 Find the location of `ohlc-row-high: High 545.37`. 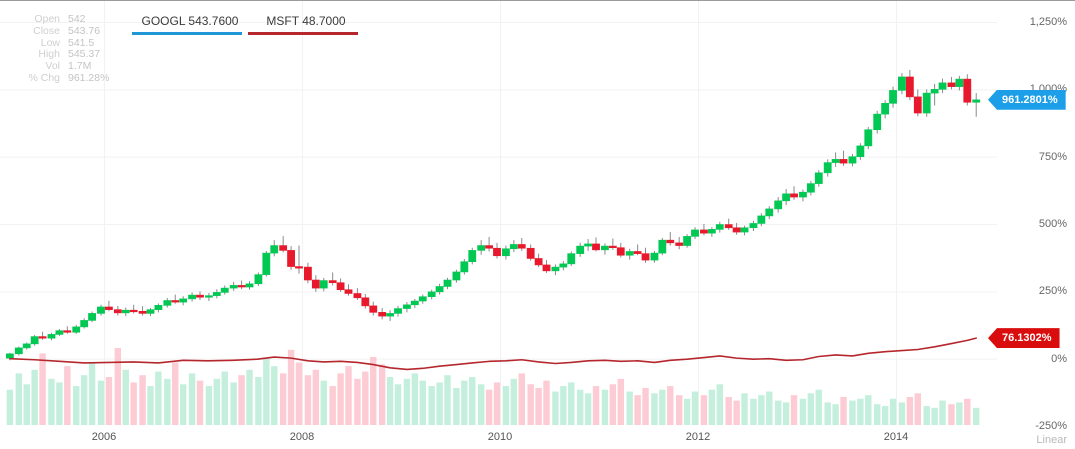

ohlc-row-high: High 545.37 is located at coordinates (58, 55).